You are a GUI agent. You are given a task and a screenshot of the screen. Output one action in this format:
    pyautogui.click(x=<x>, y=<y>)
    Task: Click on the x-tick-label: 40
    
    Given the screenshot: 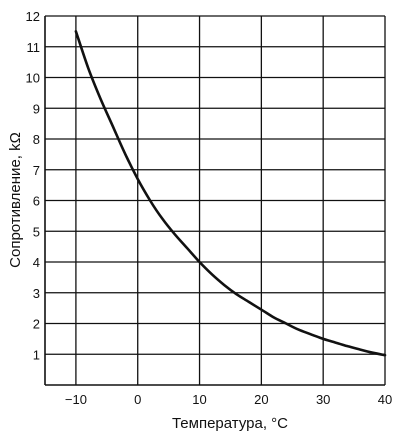 What is the action you would take?
    pyautogui.click(x=385, y=399)
    